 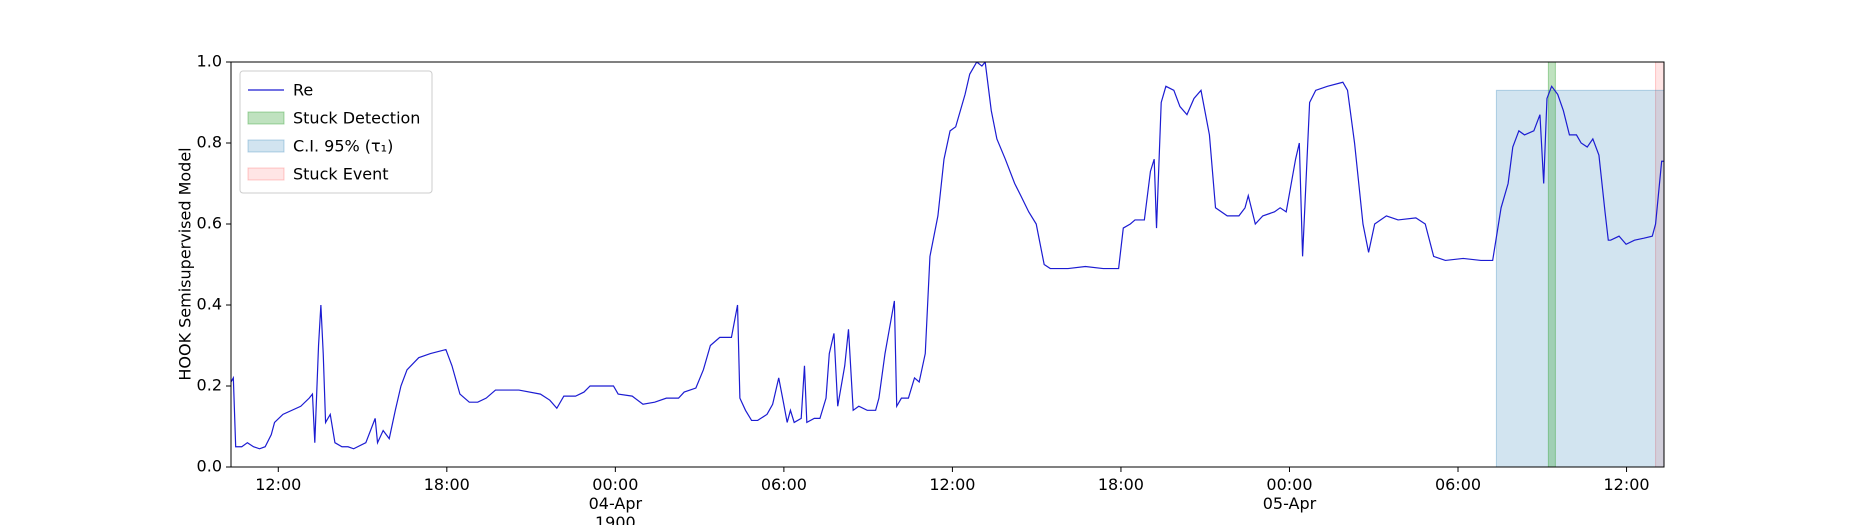 I want to click on legend-label: C.I. 95% (τ₁), so click(x=343, y=146).